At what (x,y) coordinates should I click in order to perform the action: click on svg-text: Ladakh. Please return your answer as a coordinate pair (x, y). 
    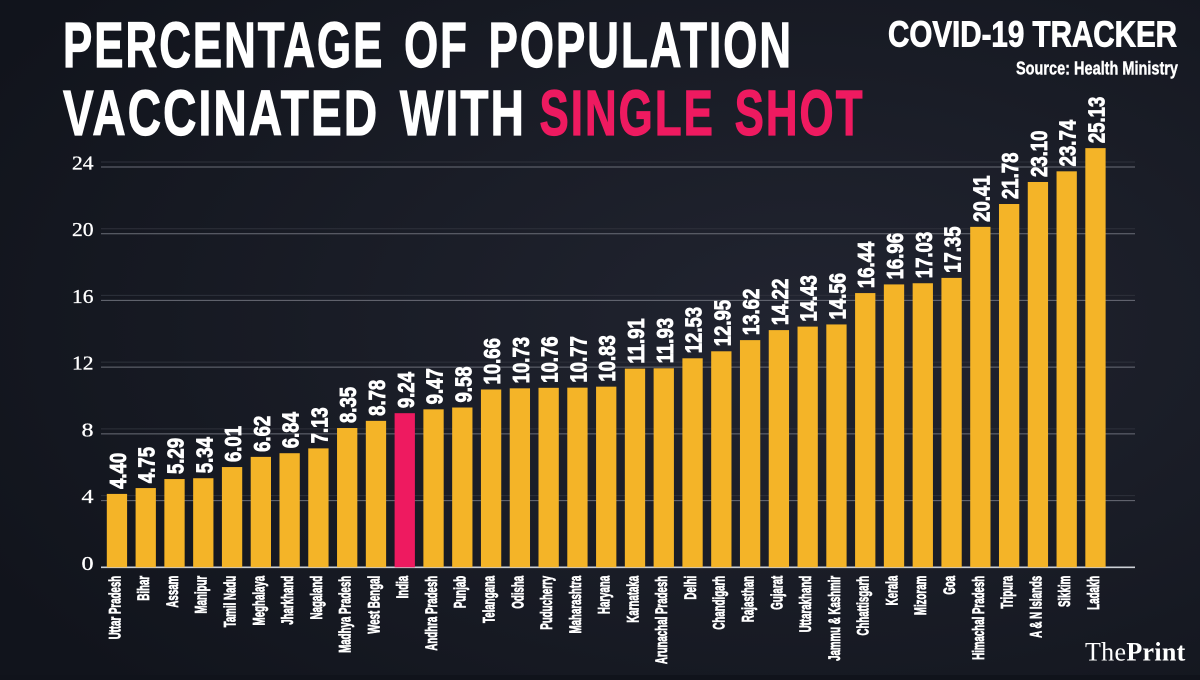
    Looking at the image, I should click on (1093, 593).